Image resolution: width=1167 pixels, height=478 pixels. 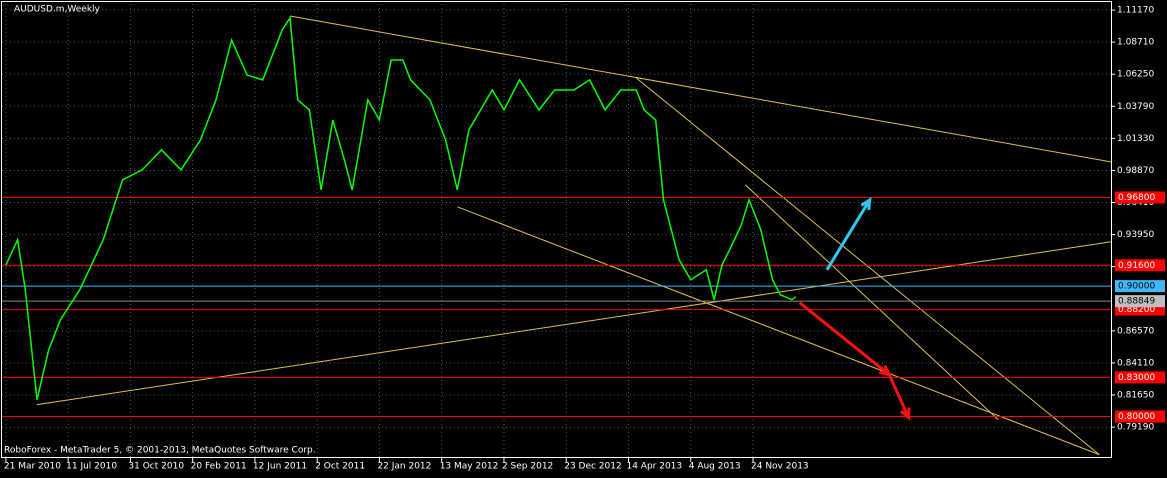 I want to click on y-tick-label: 1.06250, so click(x=1135, y=75).